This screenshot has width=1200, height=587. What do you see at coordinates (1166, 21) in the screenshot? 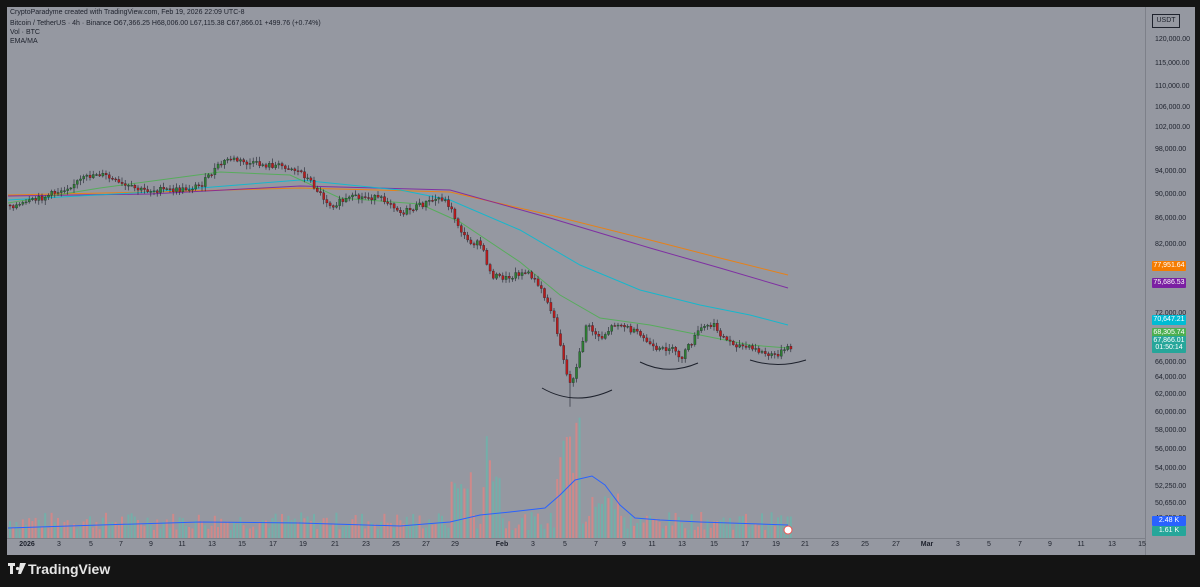
I see `currency-selector: USDT` at bounding box center [1166, 21].